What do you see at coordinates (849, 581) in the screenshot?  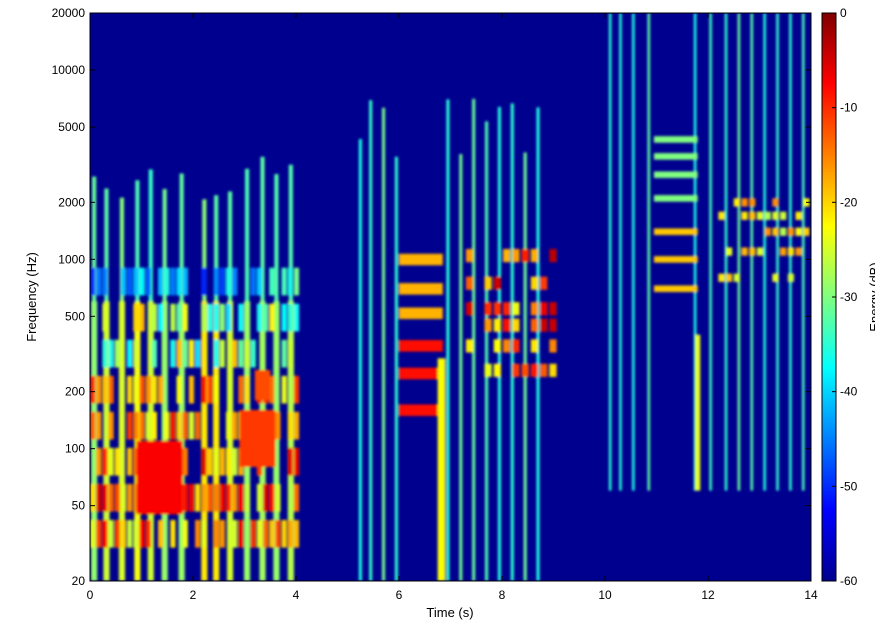 I see `colorbar-tick-label: -60` at bounding box center [849, 581].